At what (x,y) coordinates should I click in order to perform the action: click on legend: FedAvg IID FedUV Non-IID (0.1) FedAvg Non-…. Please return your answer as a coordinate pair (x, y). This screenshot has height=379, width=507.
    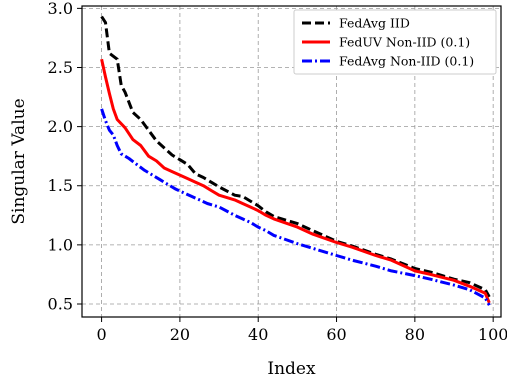
    Looking at the image, I should click on (395, 42).